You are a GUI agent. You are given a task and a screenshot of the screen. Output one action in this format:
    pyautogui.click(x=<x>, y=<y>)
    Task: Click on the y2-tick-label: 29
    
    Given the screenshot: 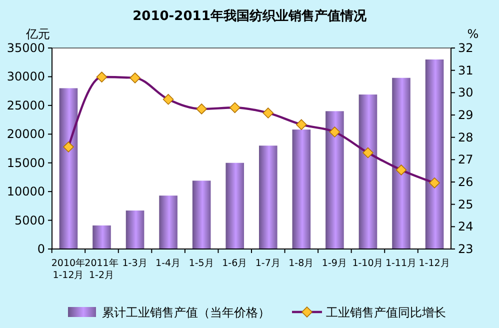 What is the action you would take?
    pyautogui.click(x=466, y=115)
    